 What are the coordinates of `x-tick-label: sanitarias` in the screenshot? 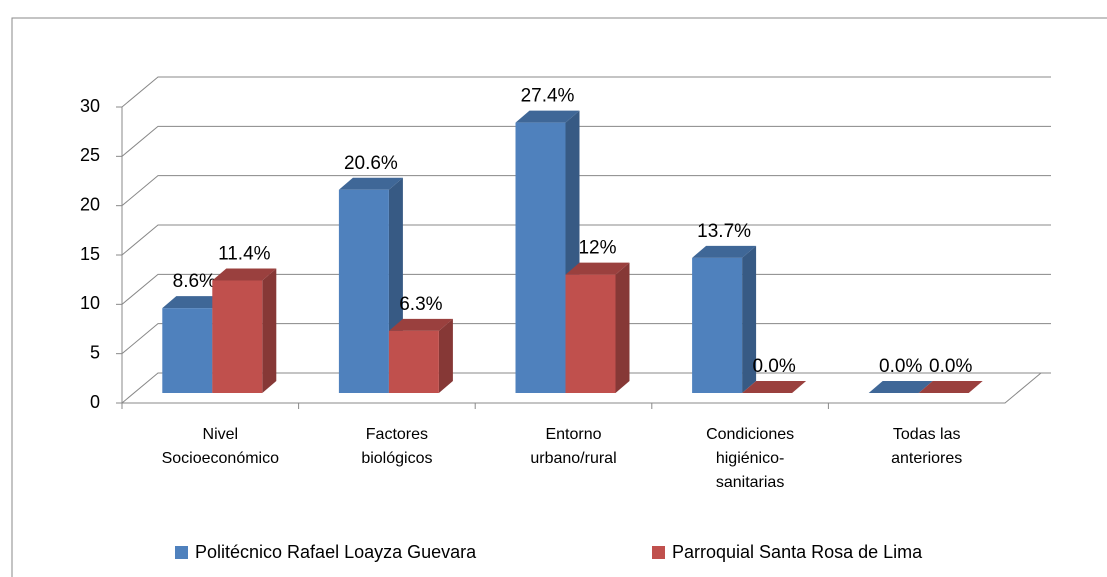 It's located at (750, 482).